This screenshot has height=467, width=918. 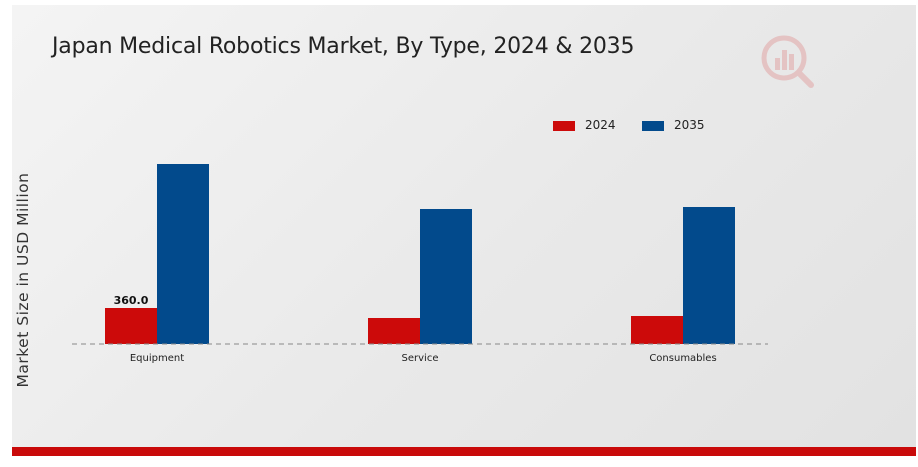 What do you see at coordinates (787, 61) in the screenshot?
I see `market-research-logo-icon` at bounding box center [787, 61].